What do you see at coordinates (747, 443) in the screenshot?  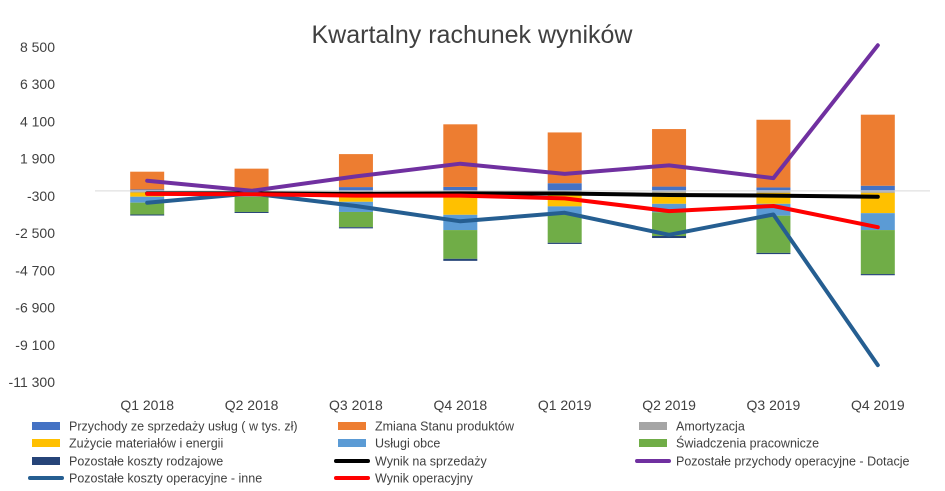 I see `legend-label: Świadczenia pracownicze` at bounding box center [747, 443].